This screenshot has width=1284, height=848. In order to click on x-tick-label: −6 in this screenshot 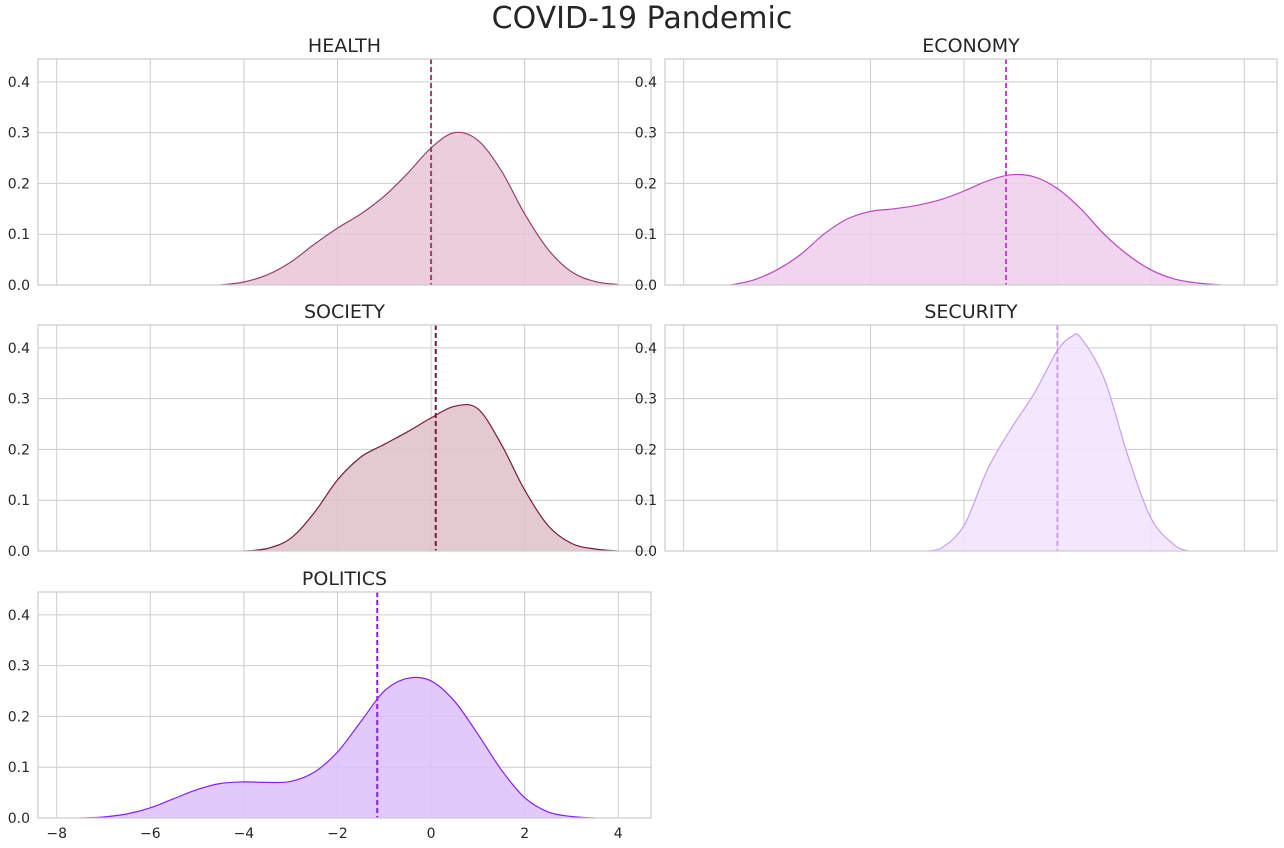, I will do `click(150, 834)`.